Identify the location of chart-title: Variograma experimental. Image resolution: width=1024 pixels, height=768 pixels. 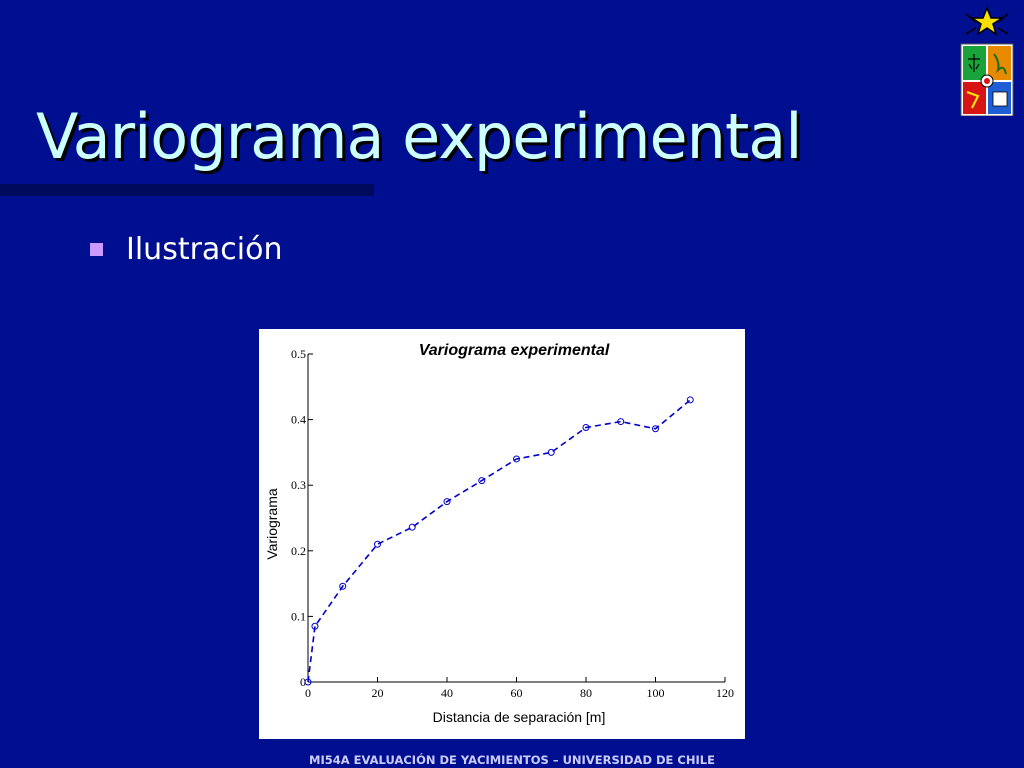
(514, 350).